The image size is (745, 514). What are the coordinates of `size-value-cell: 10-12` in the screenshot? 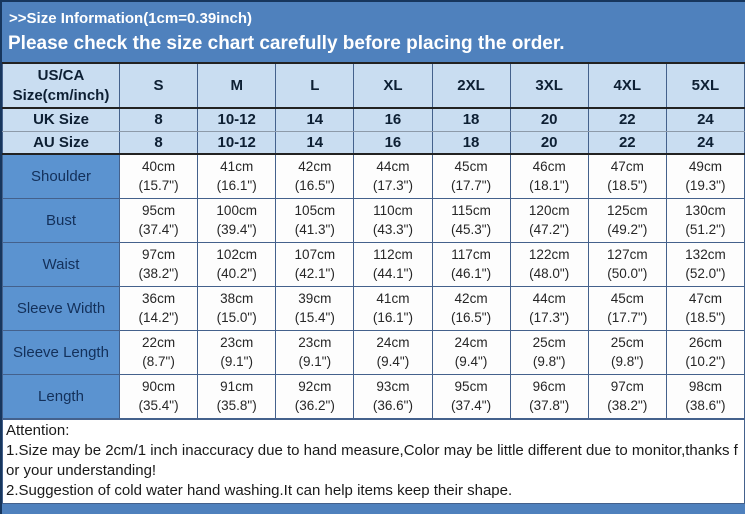 It's located at (237, 142).